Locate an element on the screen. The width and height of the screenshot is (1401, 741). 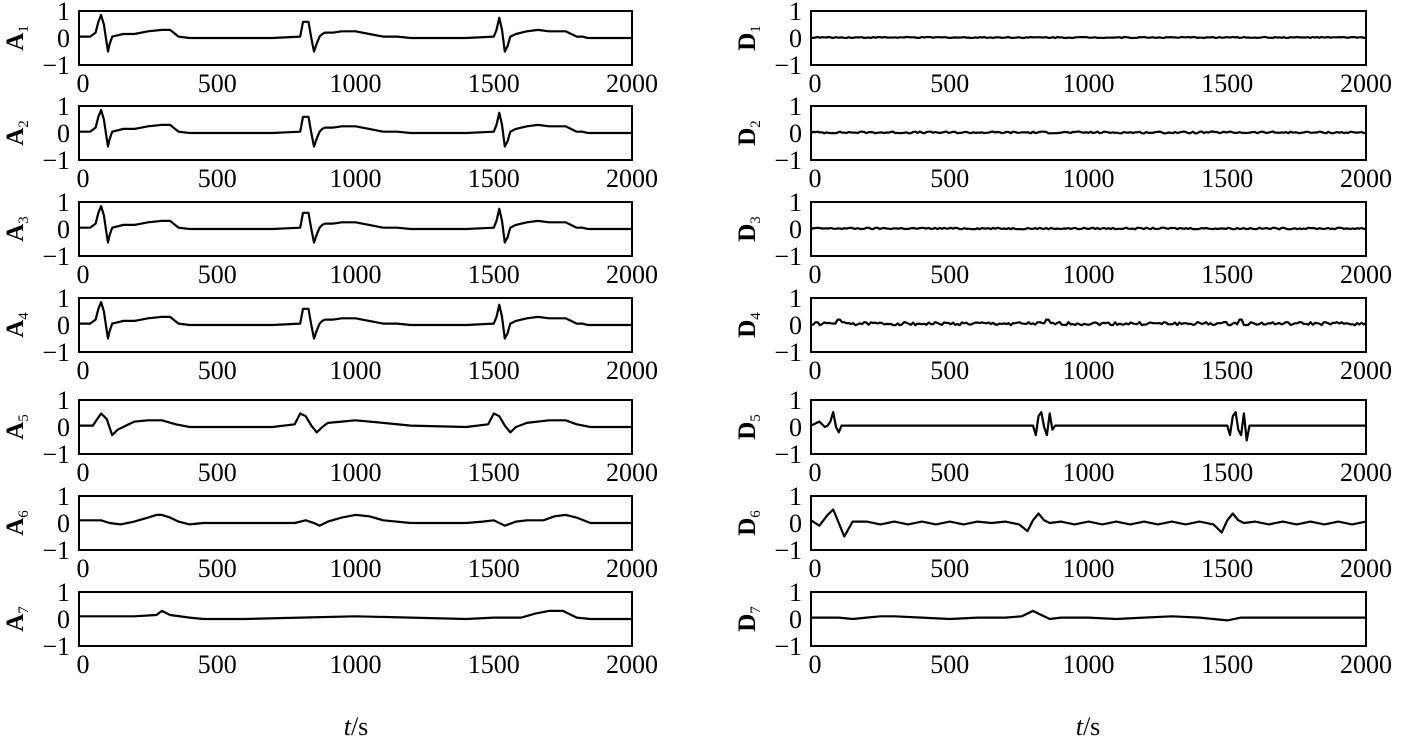
y-axis-label-A4: A4 is located at coordinates (17, 325).